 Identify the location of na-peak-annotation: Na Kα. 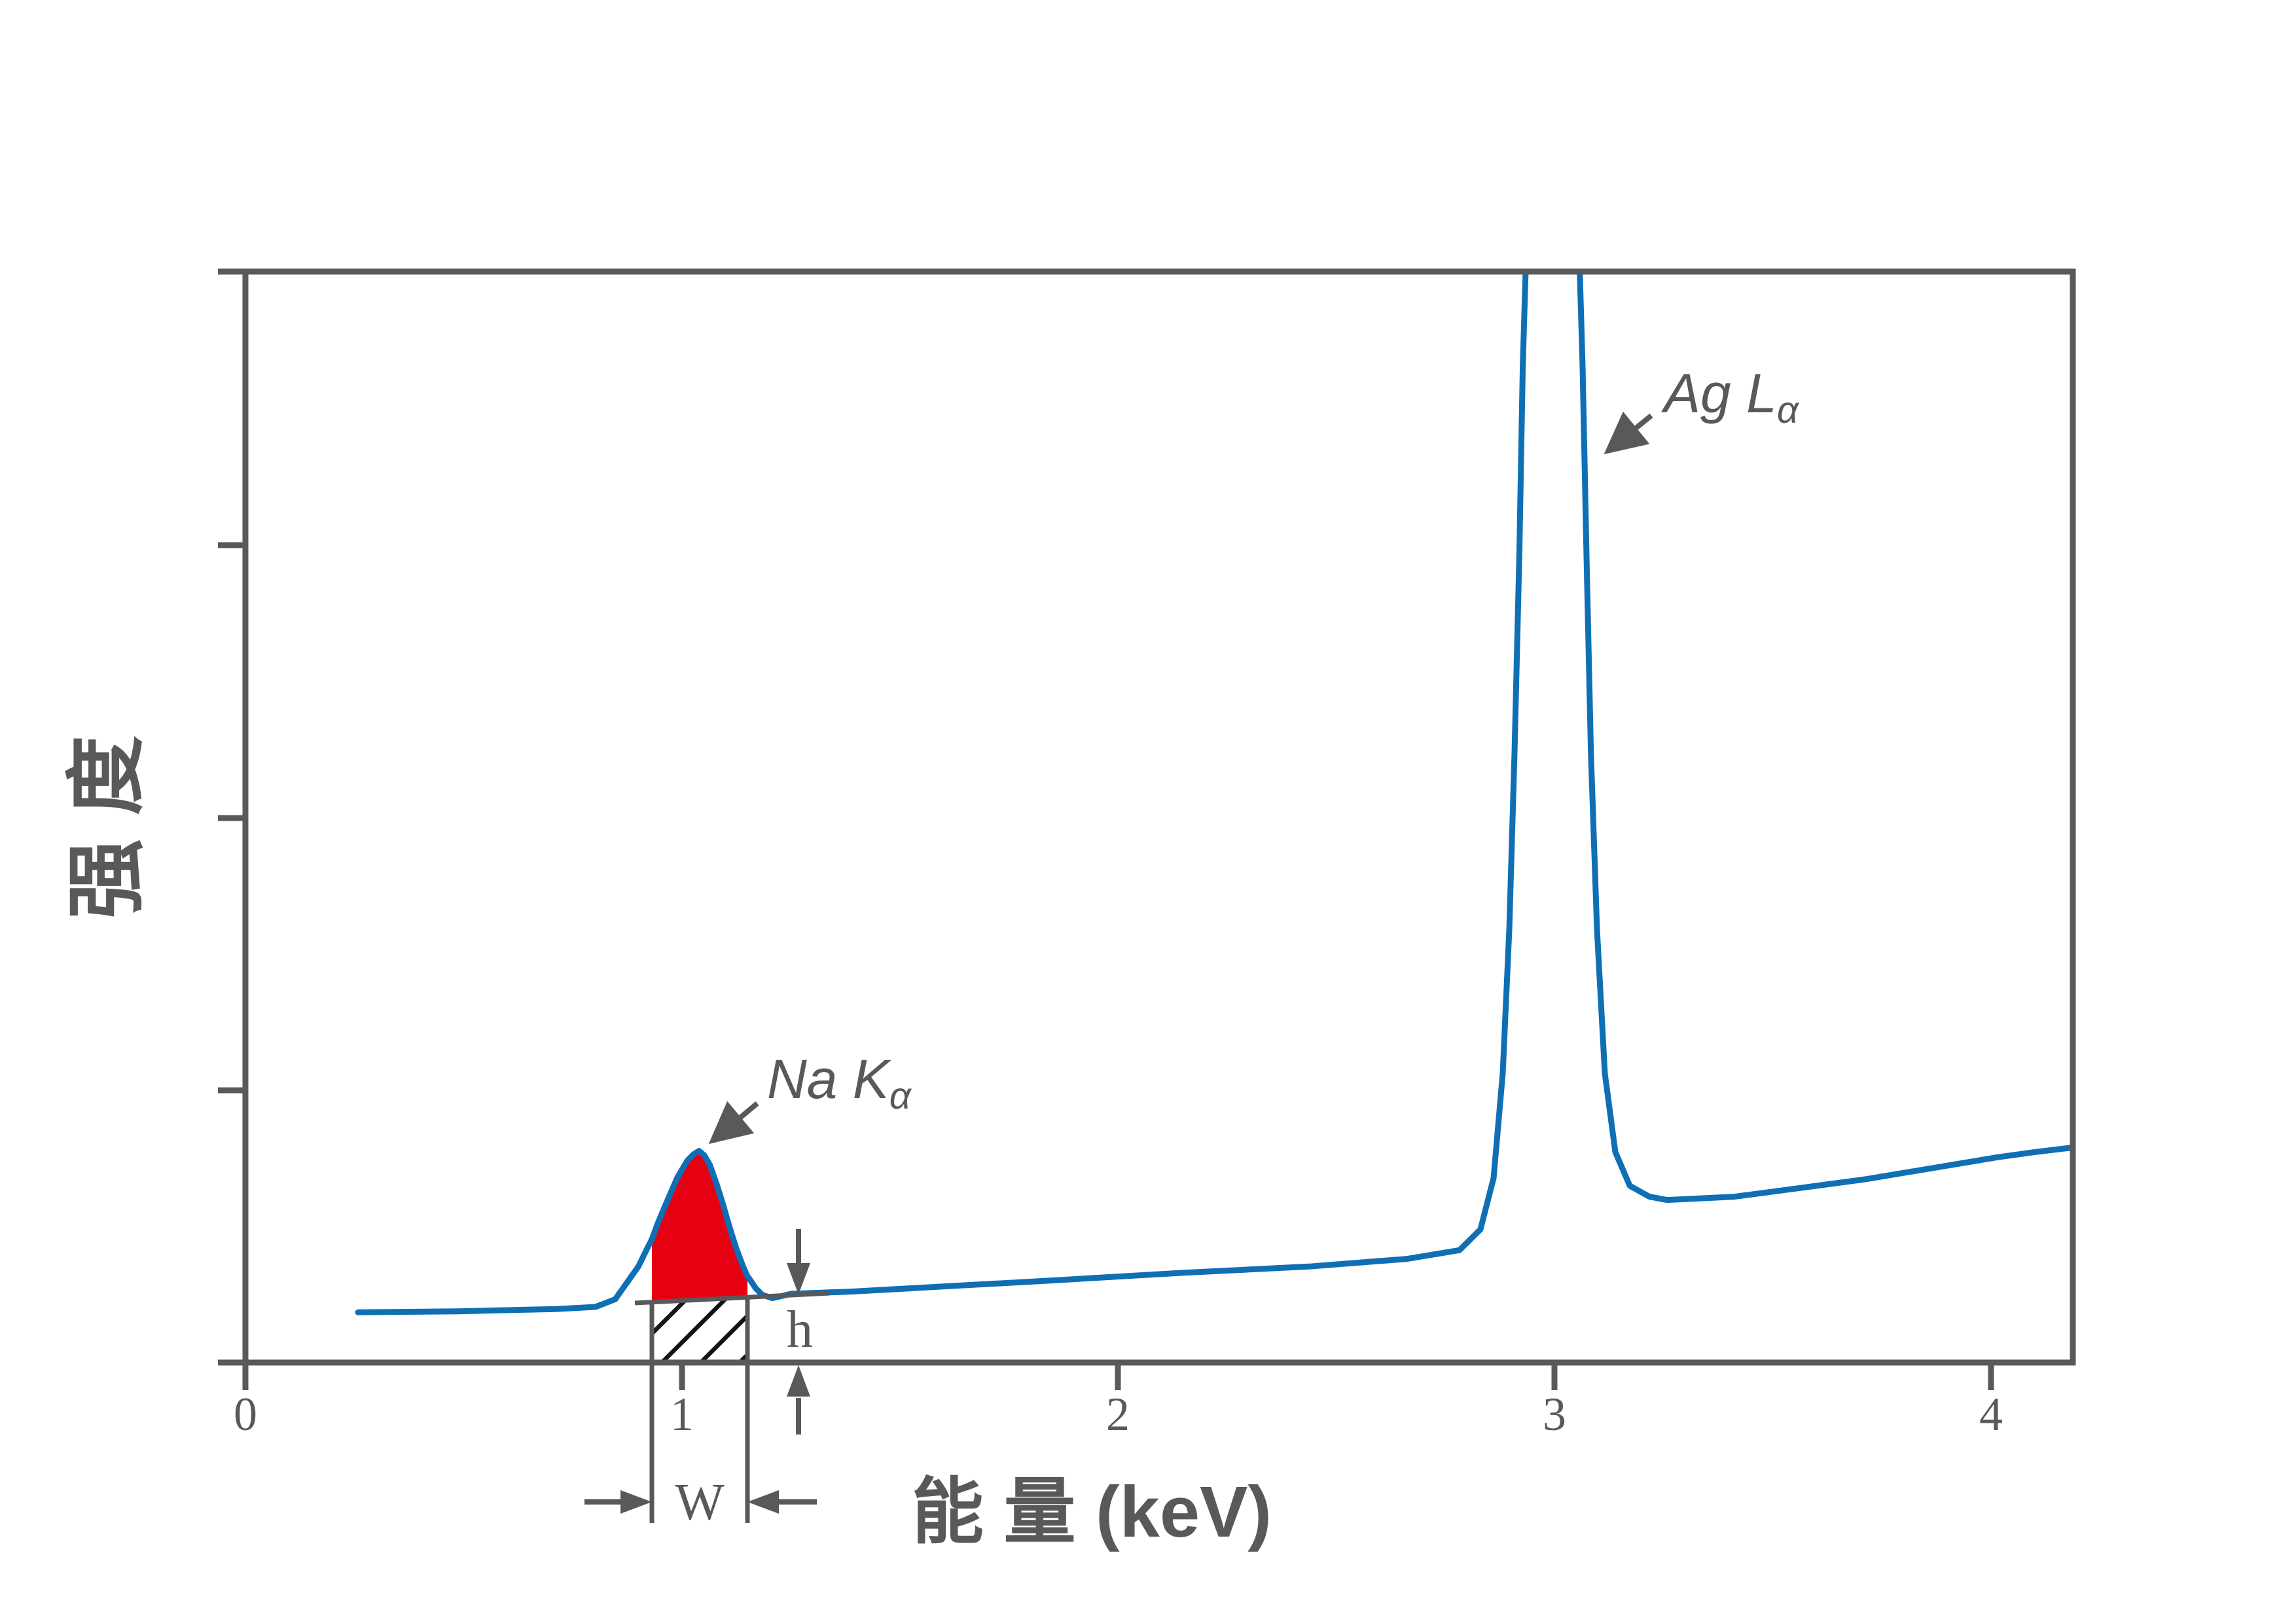
(810, 1096).